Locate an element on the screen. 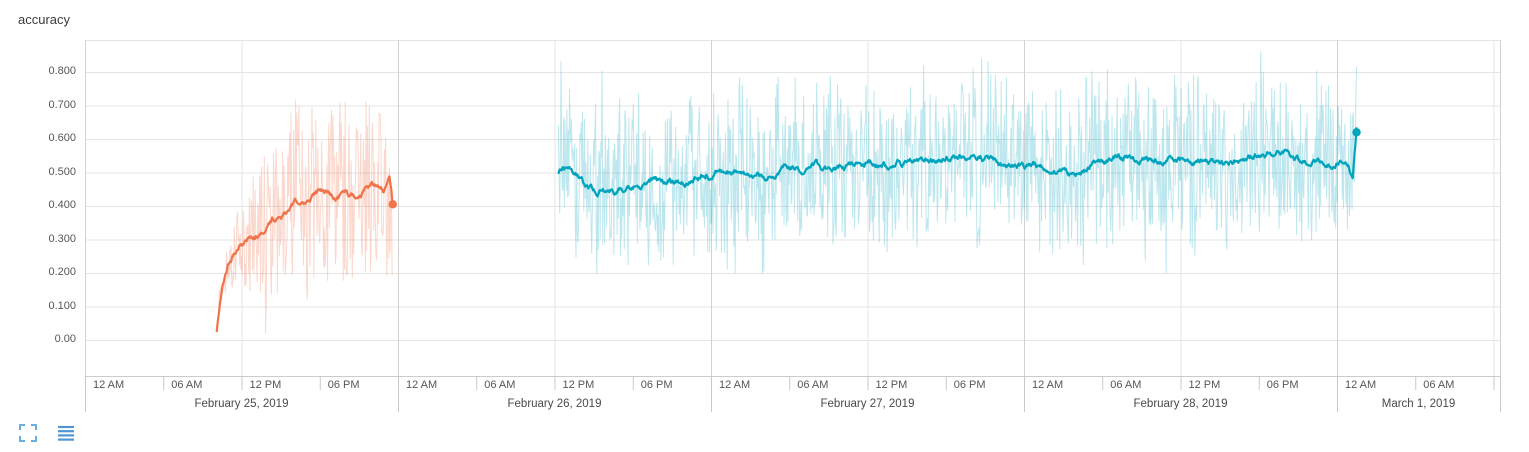  data-list-icon is located at coordinates (66, 433).